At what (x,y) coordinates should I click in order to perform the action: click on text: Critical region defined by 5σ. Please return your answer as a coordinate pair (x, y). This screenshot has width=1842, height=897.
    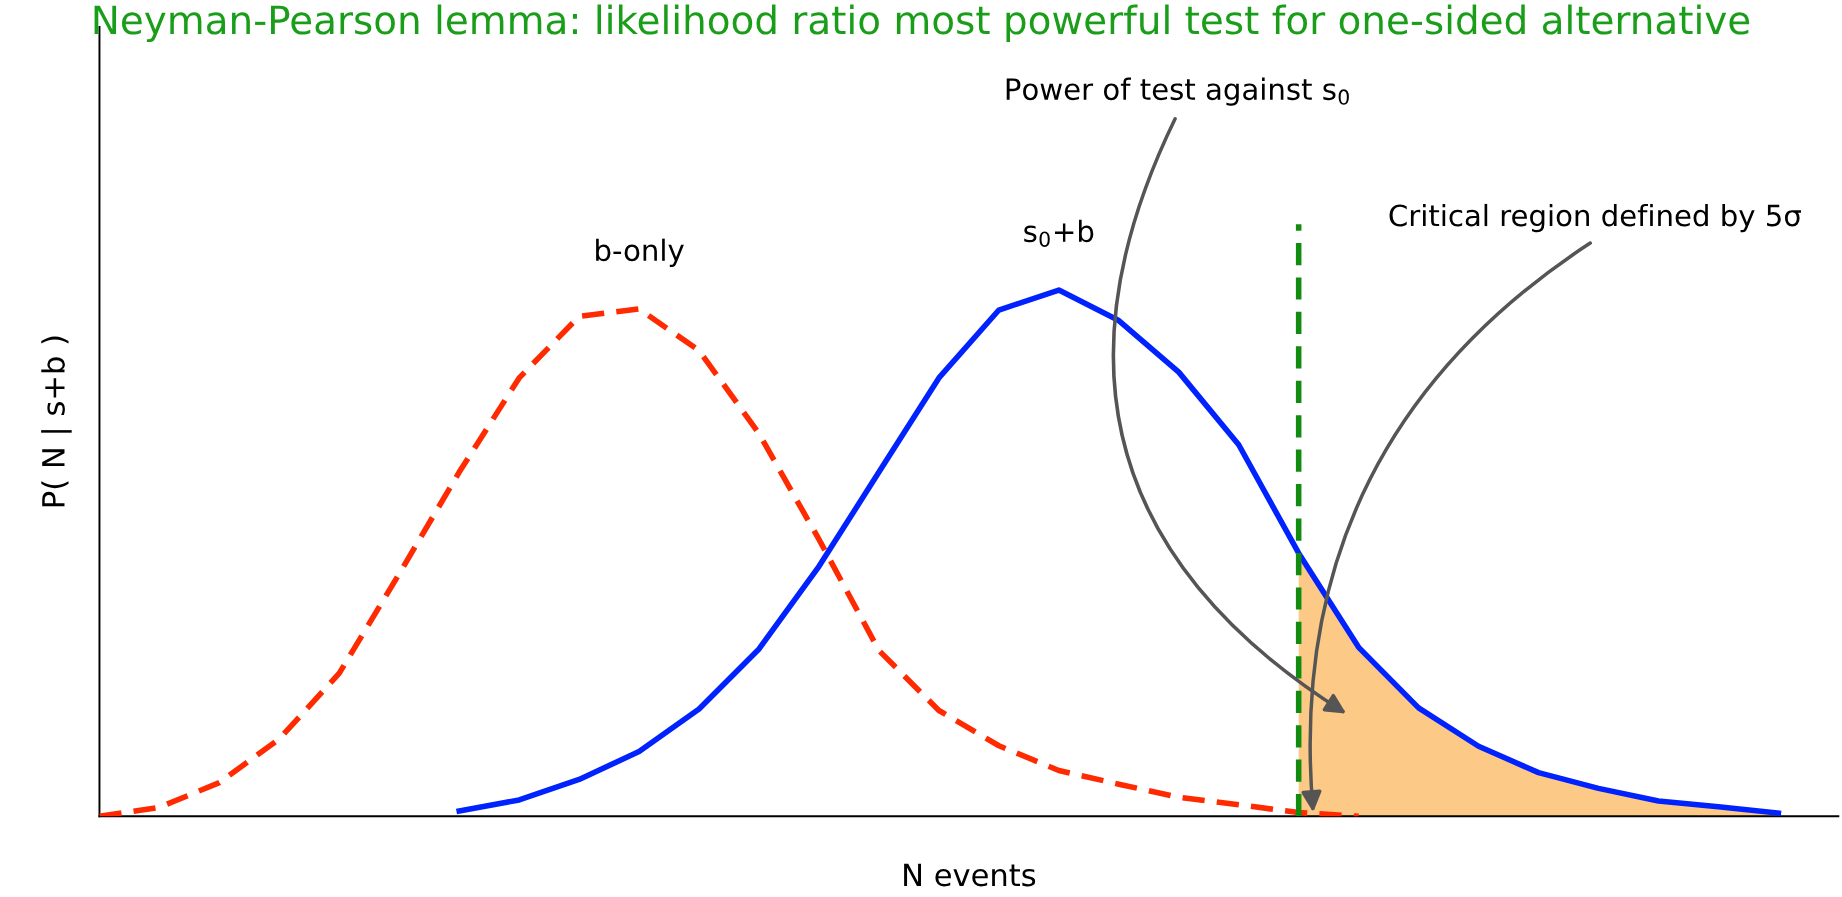
    Looking at the image, I should click on (1595, 218).